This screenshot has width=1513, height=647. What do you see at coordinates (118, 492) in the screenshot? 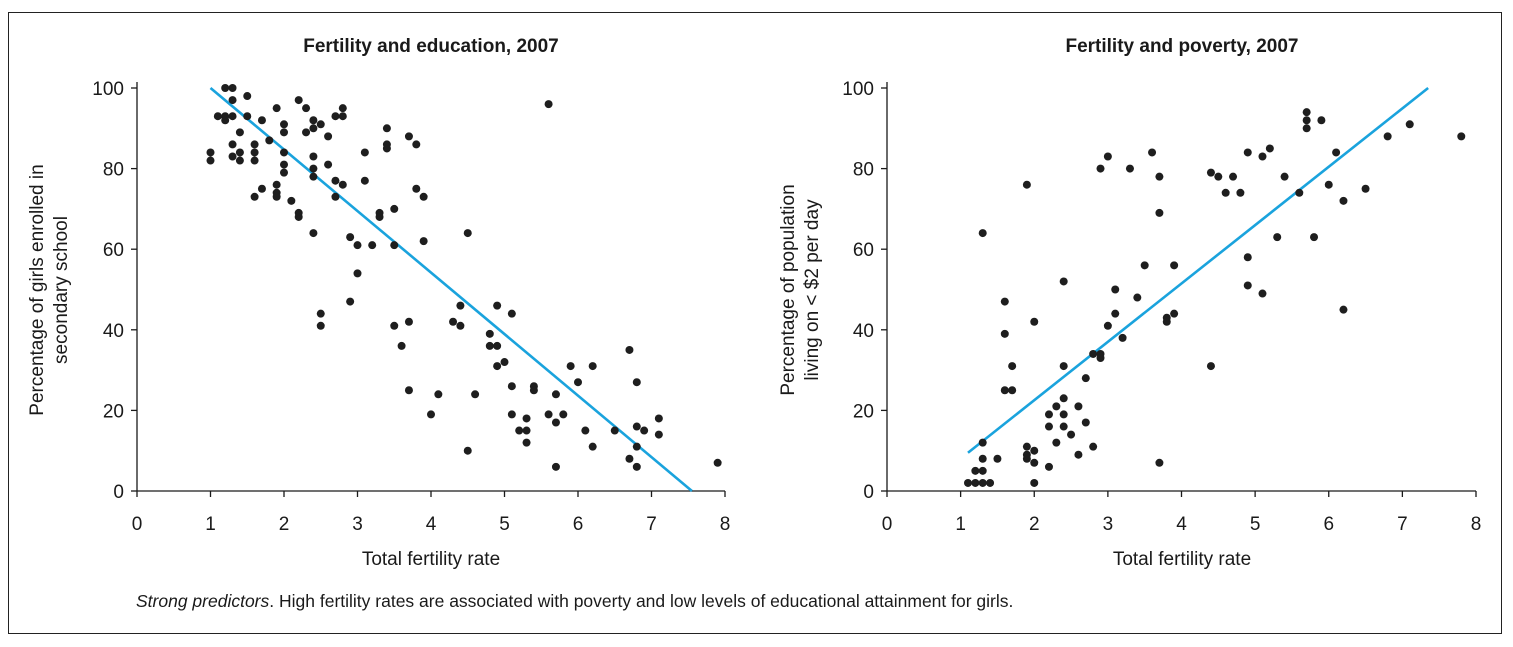
I see `y-tick-label: 0` at bounding box center [118, 492].